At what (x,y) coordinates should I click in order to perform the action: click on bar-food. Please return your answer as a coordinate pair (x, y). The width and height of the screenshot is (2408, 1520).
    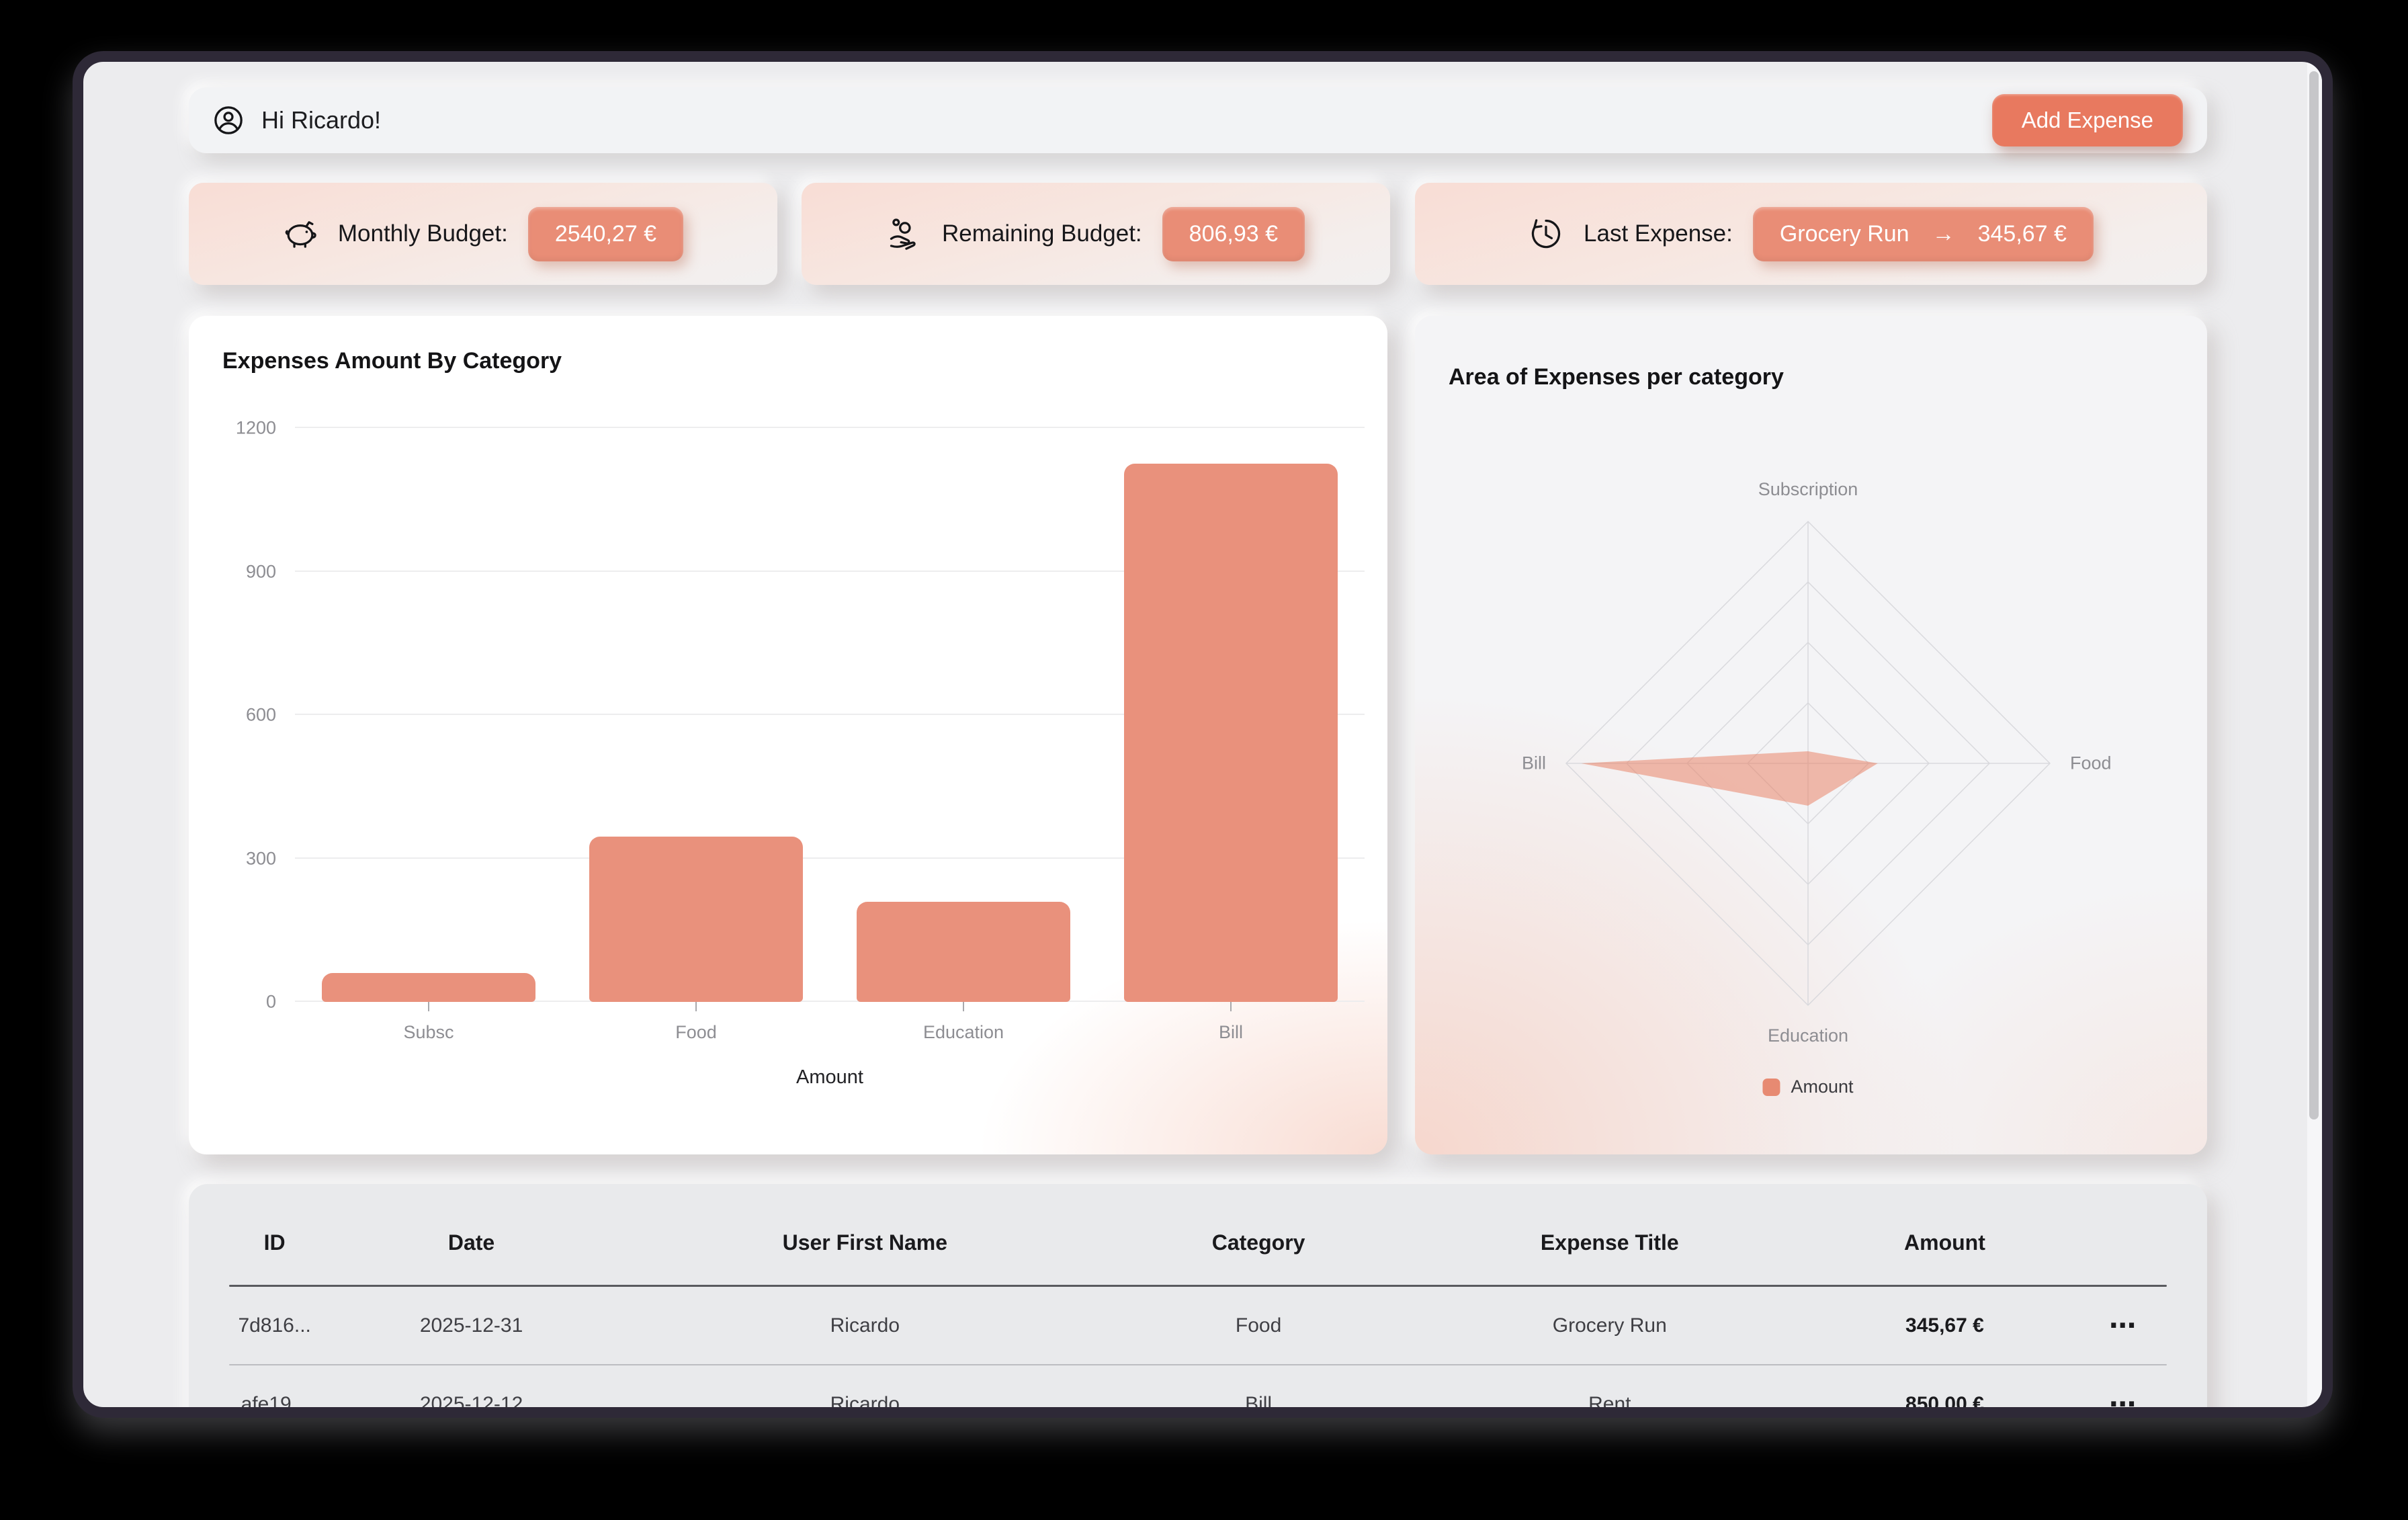
    Looking at the image, I should click on (696, 919).